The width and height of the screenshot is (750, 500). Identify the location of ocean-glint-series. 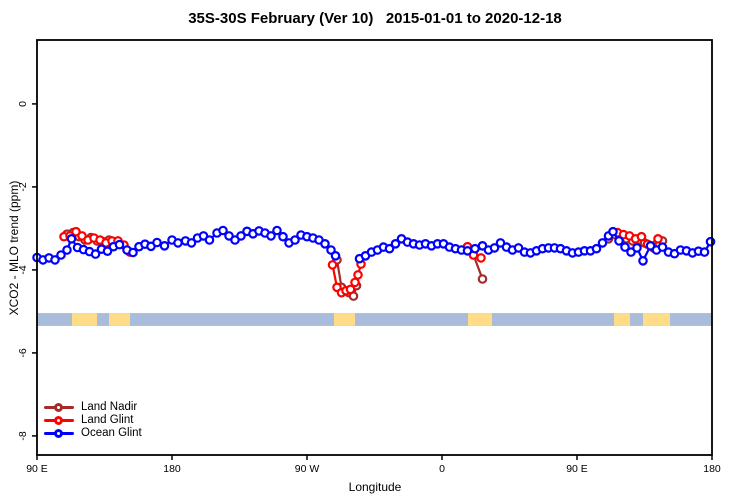
(374, 245).